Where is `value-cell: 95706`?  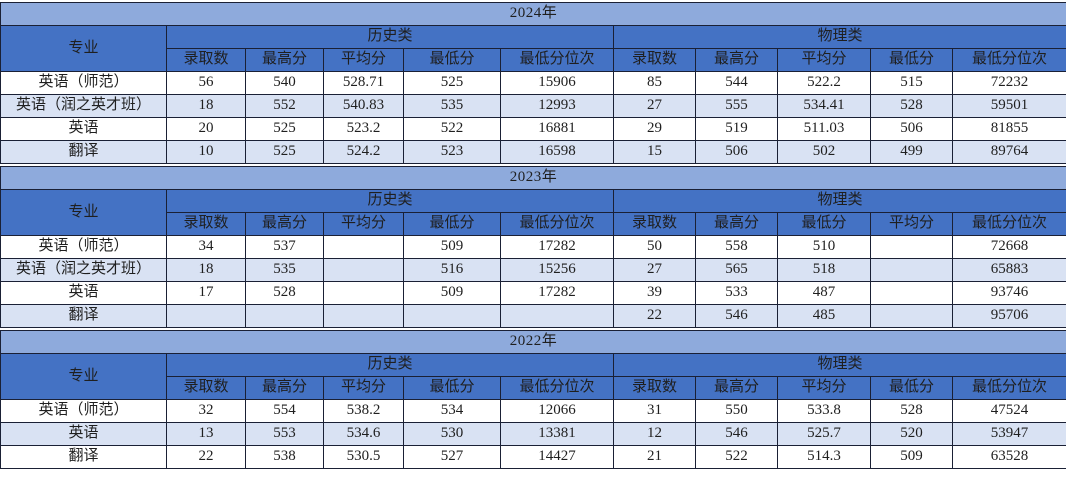
value-cell: 95706 is located at coordinates (1008, 316).